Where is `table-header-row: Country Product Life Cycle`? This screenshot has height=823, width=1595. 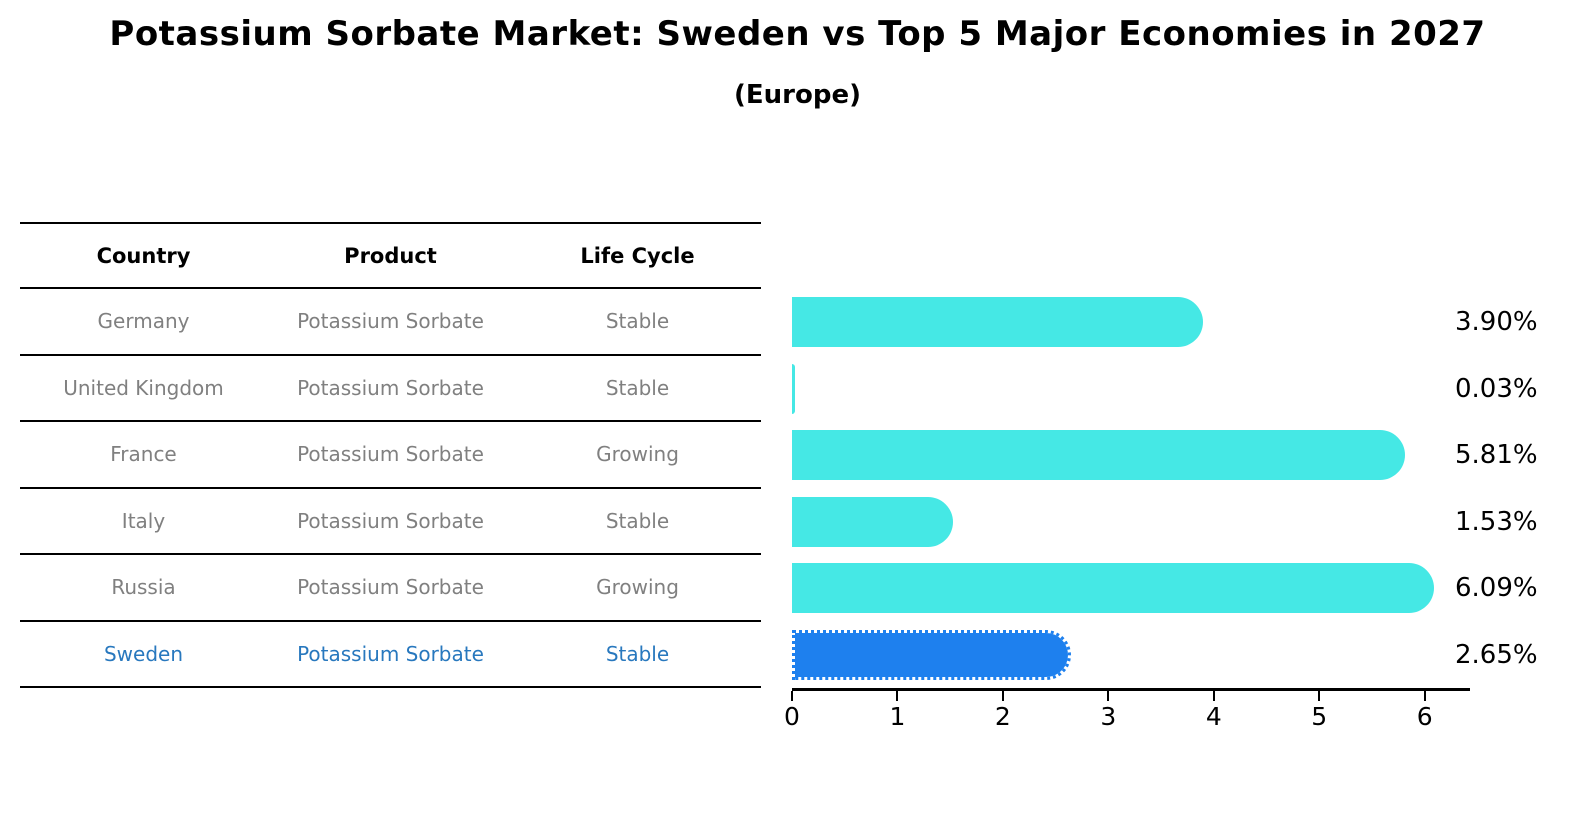
table-header-row: Country Product Life Cycle is located at coordinates (390, 255).